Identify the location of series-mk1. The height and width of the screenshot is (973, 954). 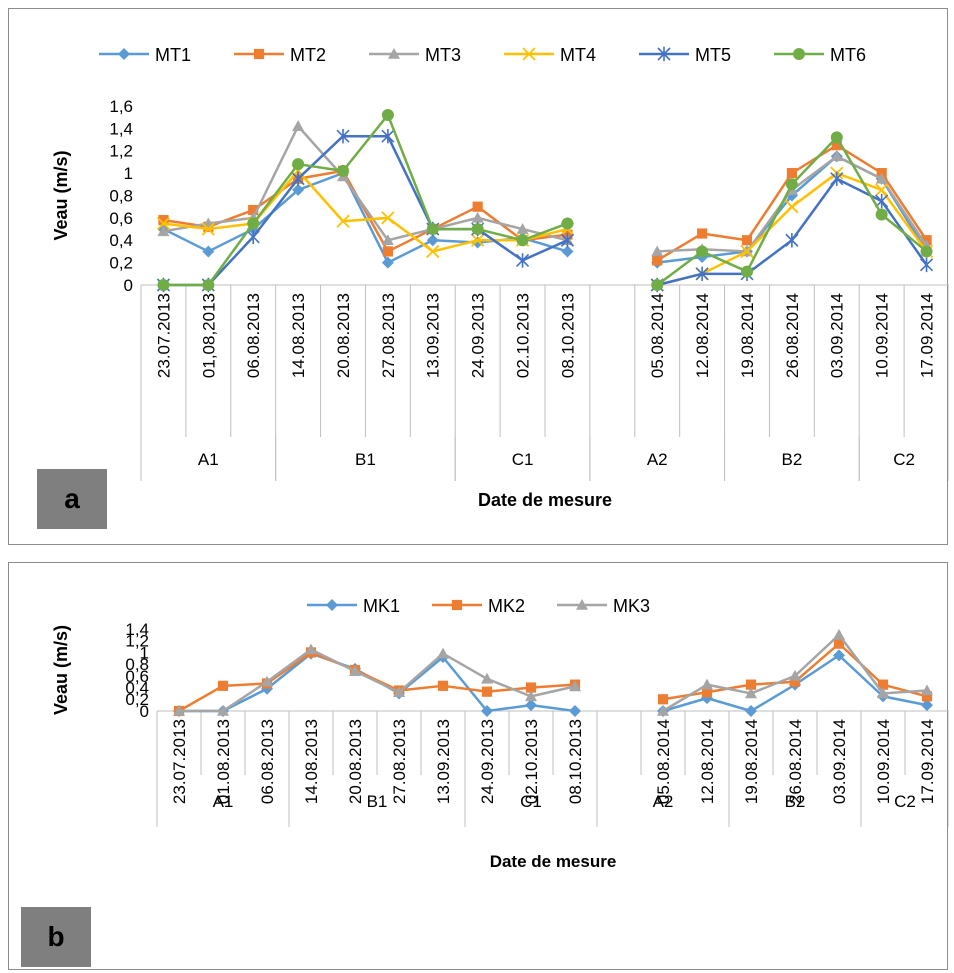
(553, 682).